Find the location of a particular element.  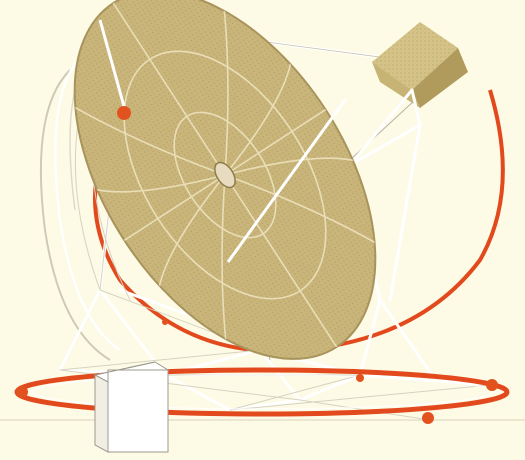

dish-hub is located at coordinates (225, 175).